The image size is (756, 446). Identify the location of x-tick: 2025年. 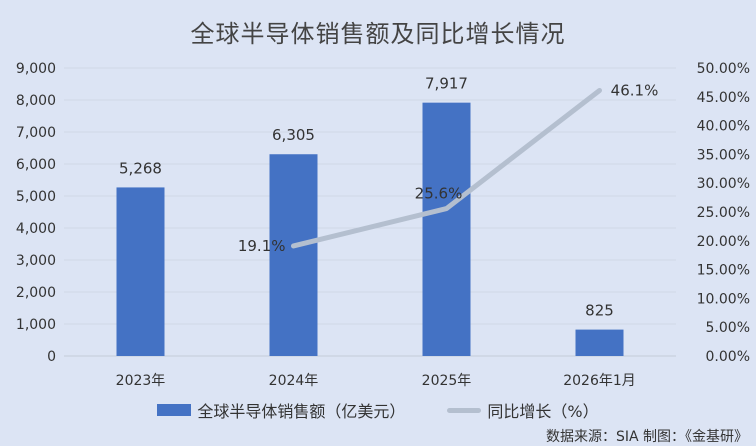
(447, 381).